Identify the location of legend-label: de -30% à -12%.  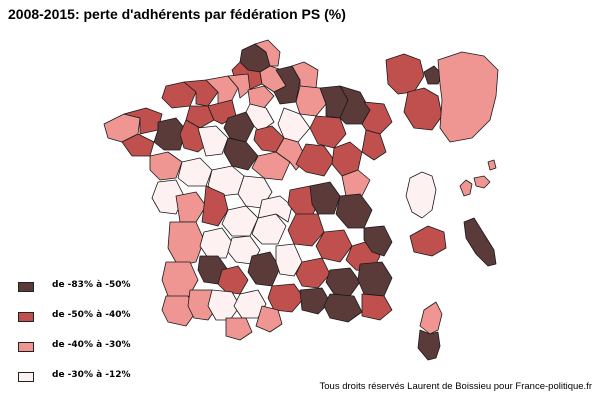
(91, 375).